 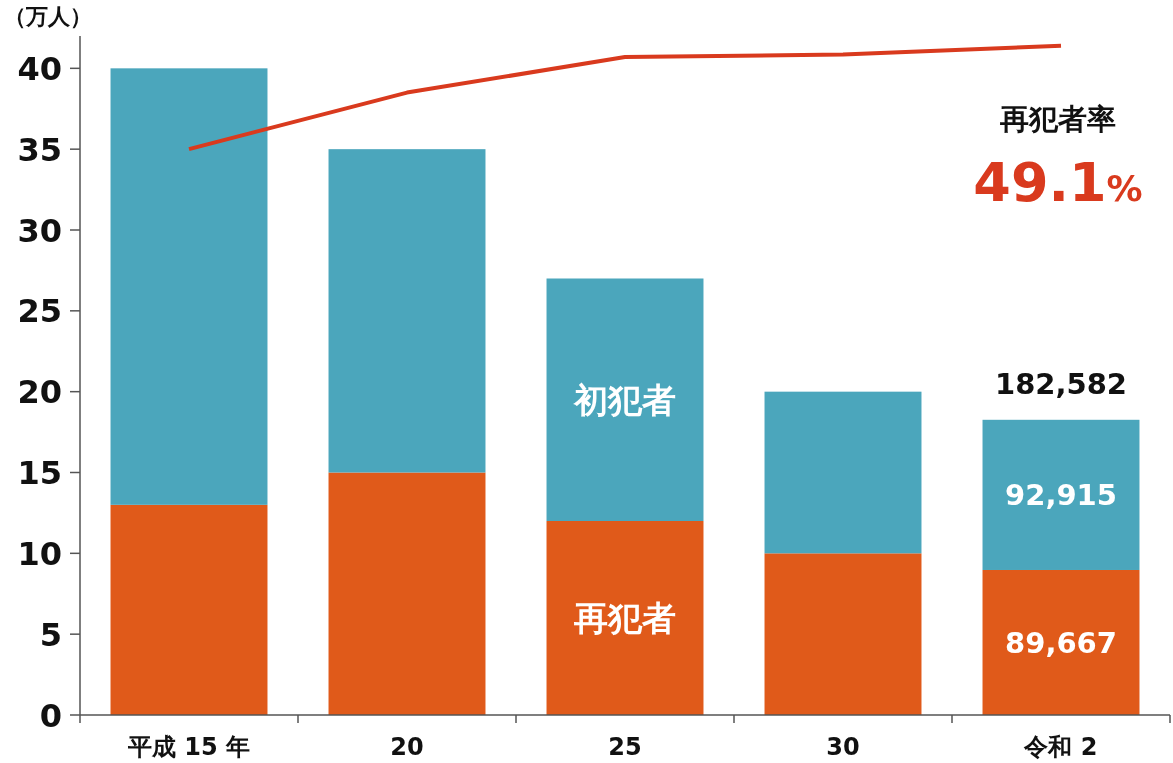 I want to click on annotation: 49.1%, so click(x=1058, y=182).